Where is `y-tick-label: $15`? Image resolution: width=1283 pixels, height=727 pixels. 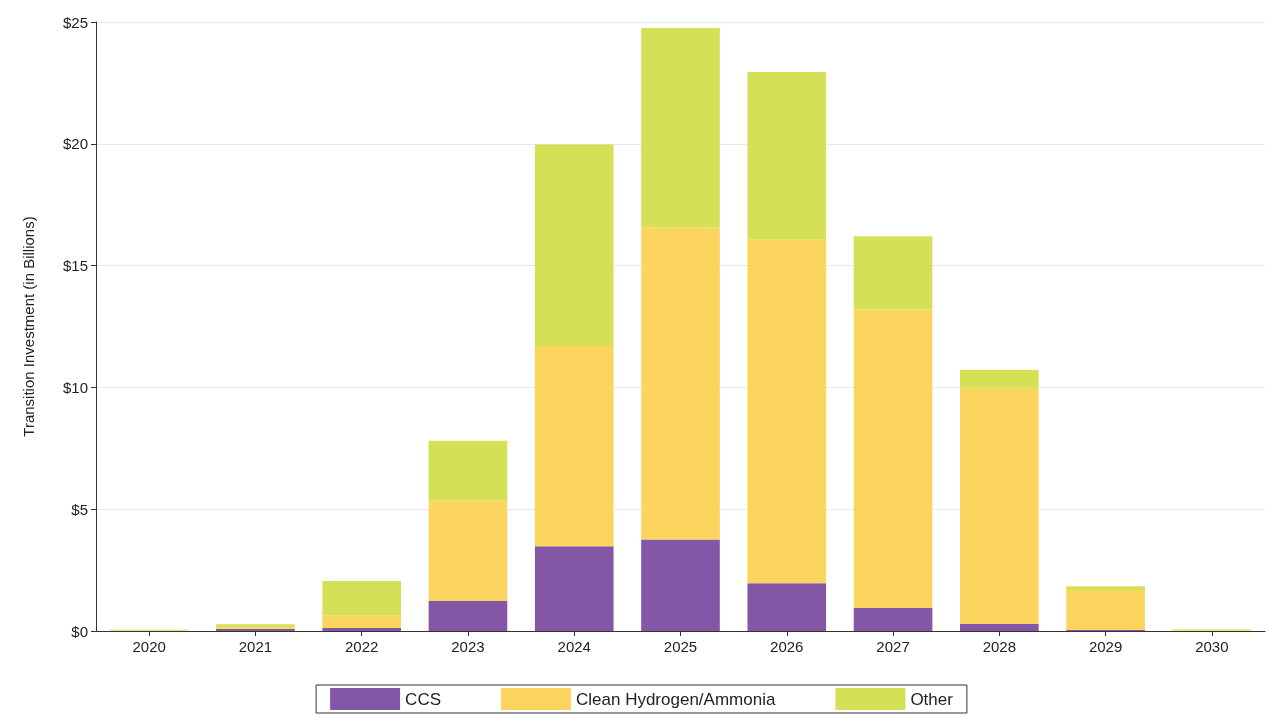 y-tick-label: $15 is located at coordinates (75, 266).